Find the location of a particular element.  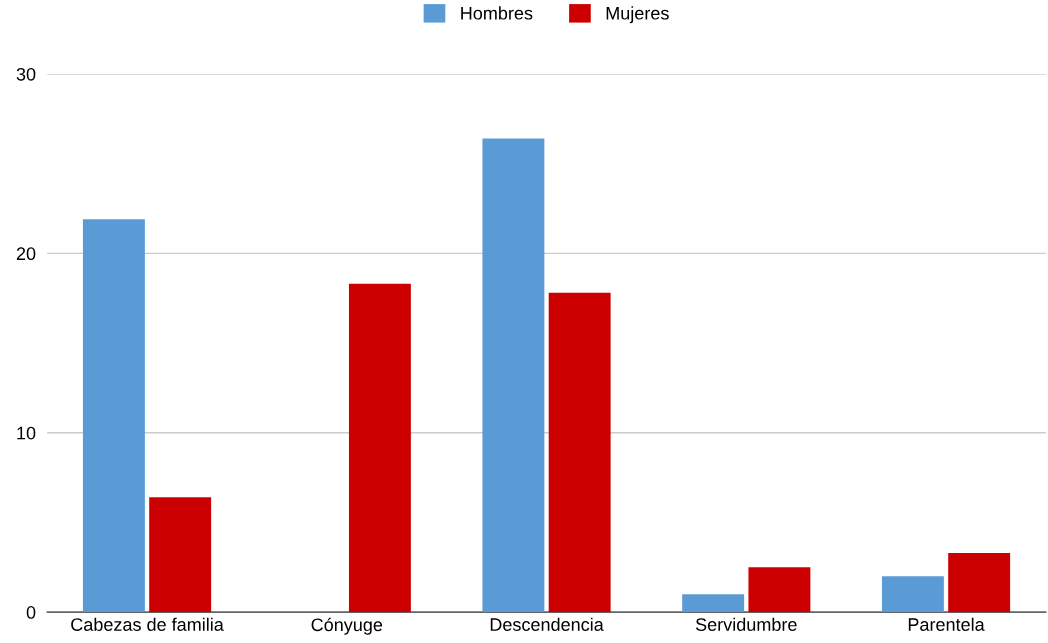

y-tick-label: 0 is located at coordinates (31, 612).